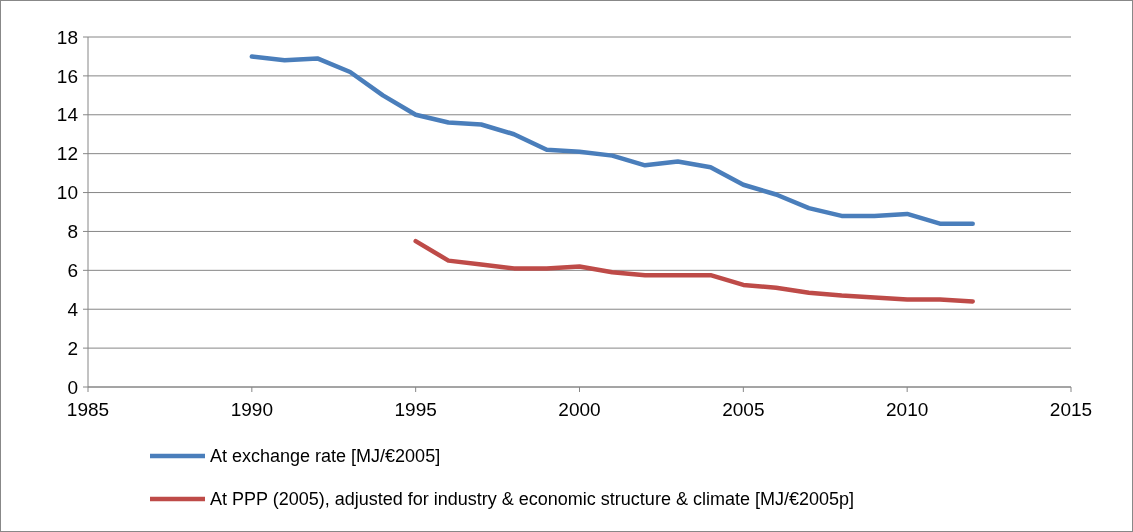  Describe the element at coordinates (72, 387) in the screenshot. I see `y-tick-label: 0` at that location.